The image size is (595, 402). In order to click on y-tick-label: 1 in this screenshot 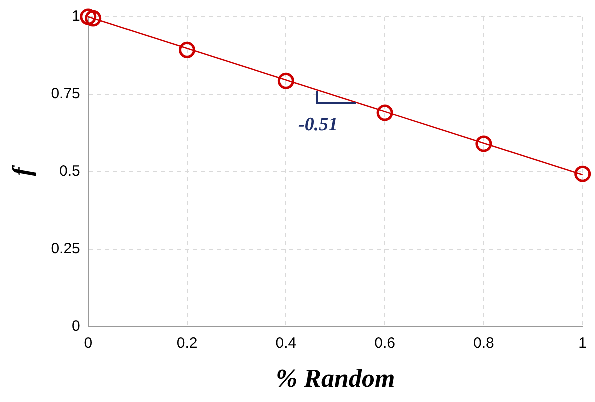, I will do `click(76, 17)`.